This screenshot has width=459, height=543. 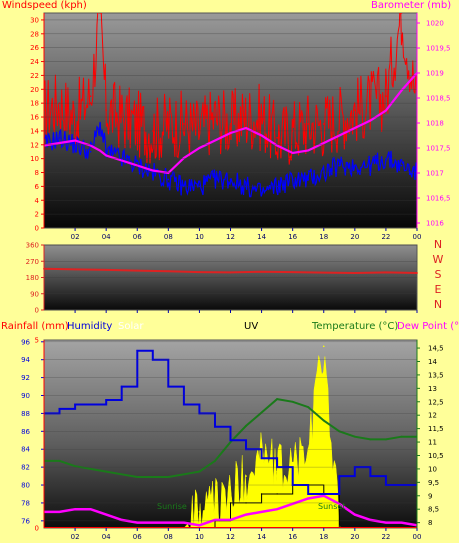 I want to click on humidity-tick-label: 78, so click(x=25, y=503).